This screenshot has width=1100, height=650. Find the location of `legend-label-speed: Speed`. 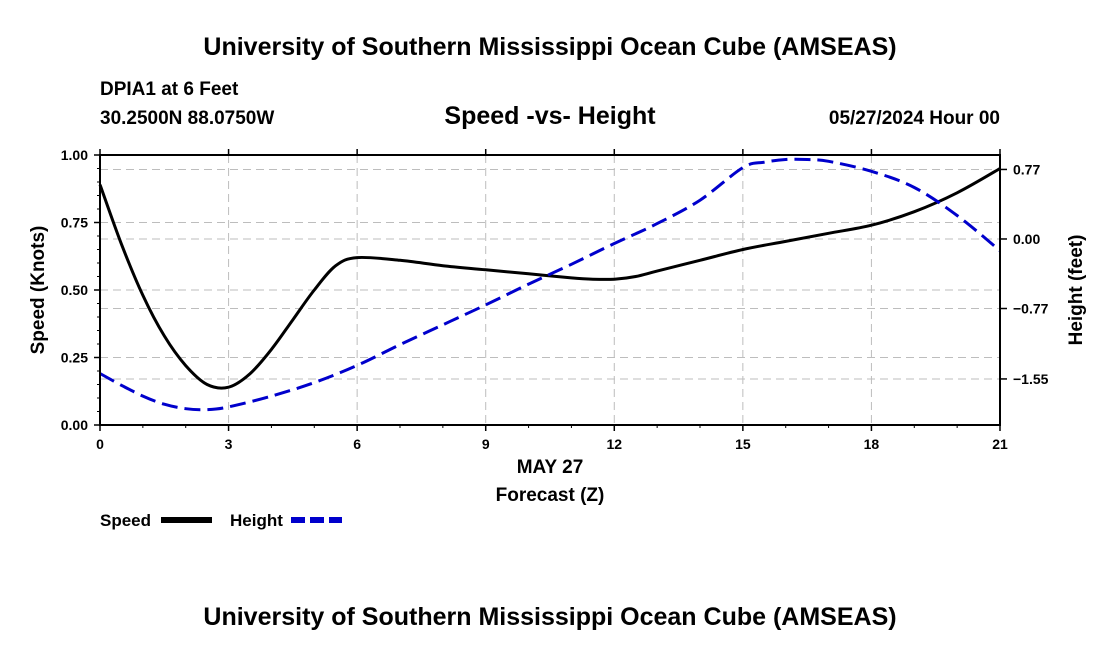

legend-label-speed: Speed is located at coordinates (125, 520).